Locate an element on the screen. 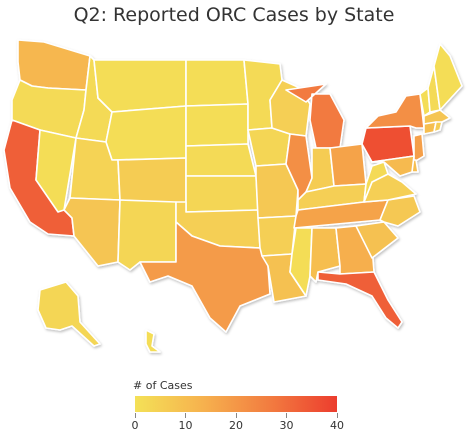  state-fl is located at coordinates (360, 300).